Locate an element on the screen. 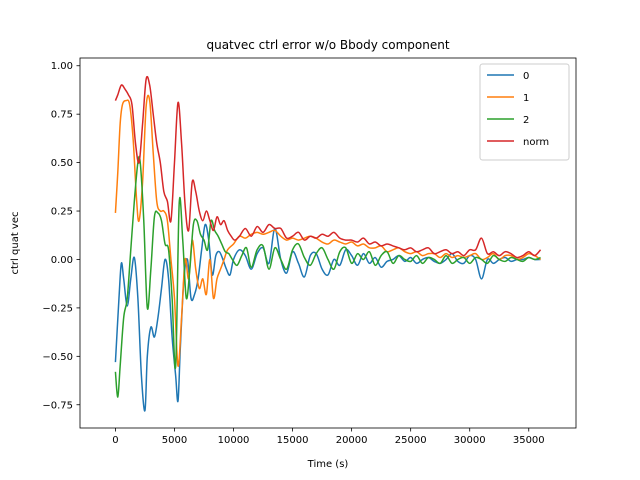 The height and width of the screenshot is (480, 640). y-tick-label: −0.25 is located at coordinates (57, 308).